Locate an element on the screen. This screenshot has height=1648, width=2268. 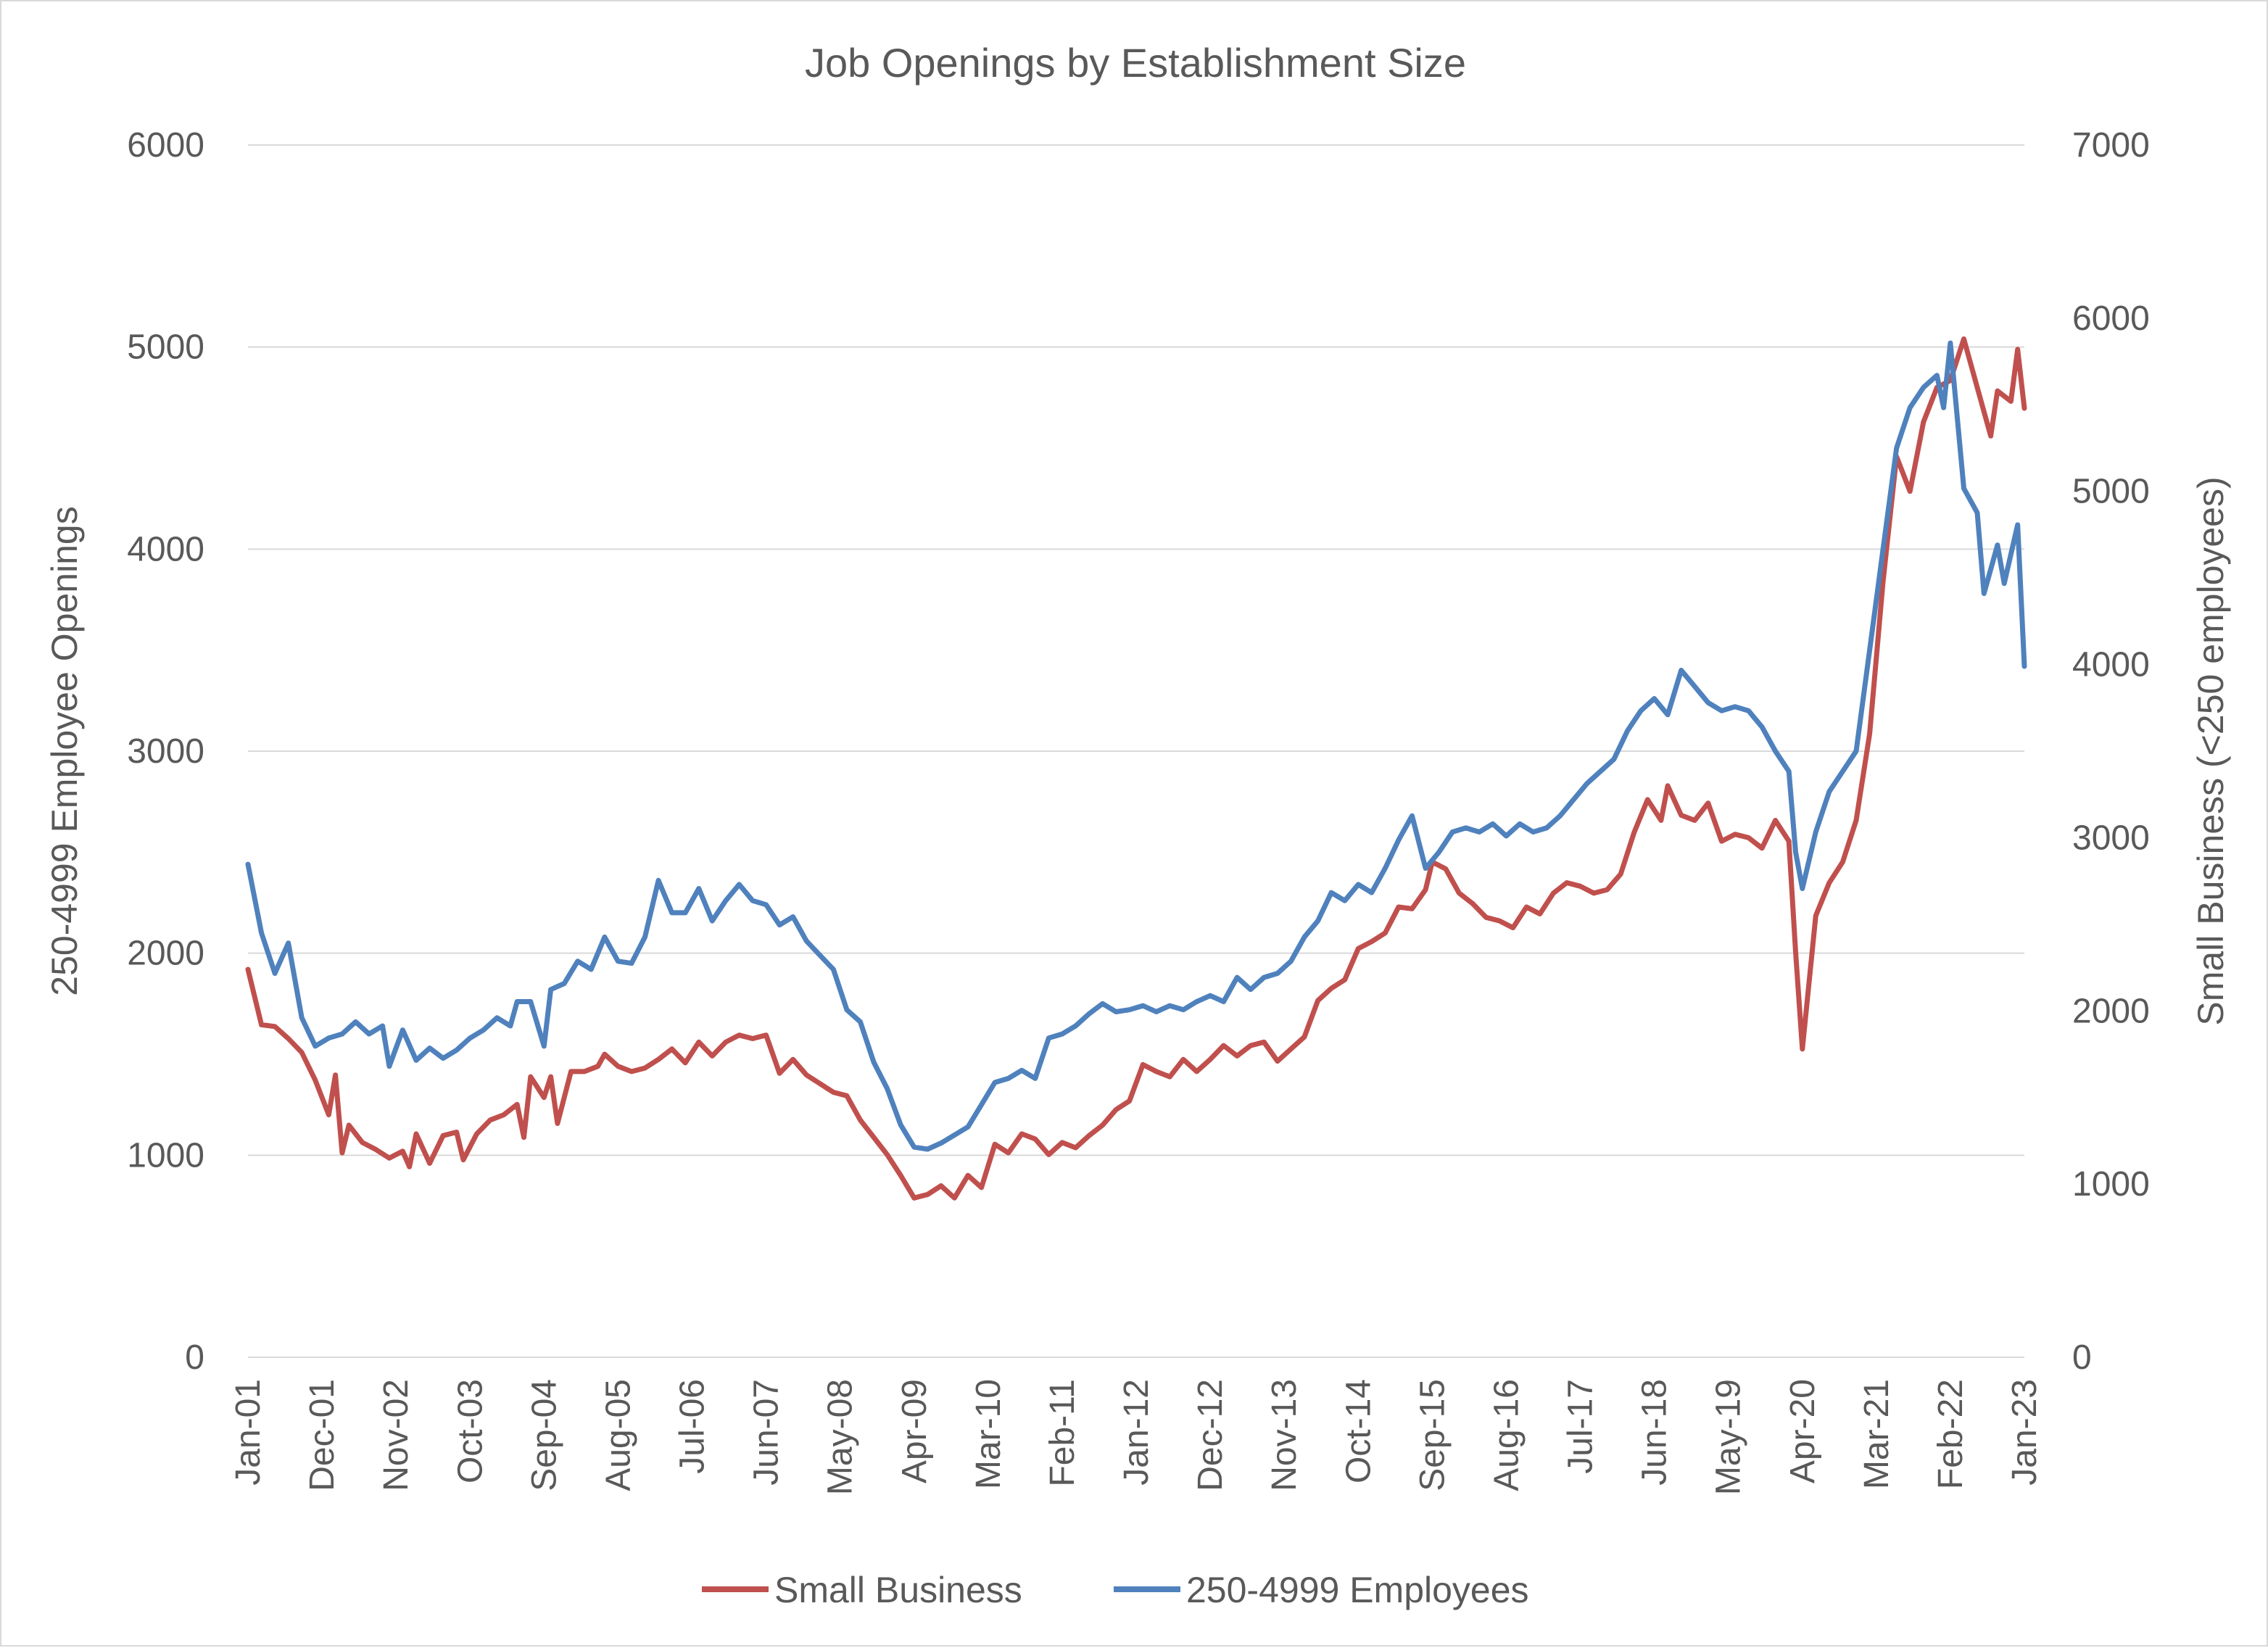
x-tick-label: Jan-01 is located at coordinates (248, 1432).